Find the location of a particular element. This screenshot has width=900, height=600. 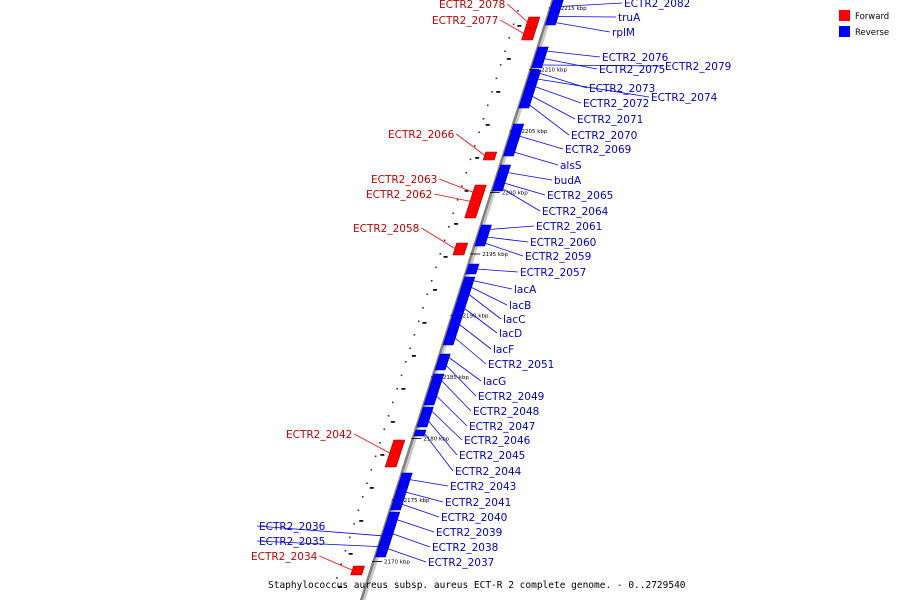

leader-ectr2-2082 is located at coordinates (591, 4).